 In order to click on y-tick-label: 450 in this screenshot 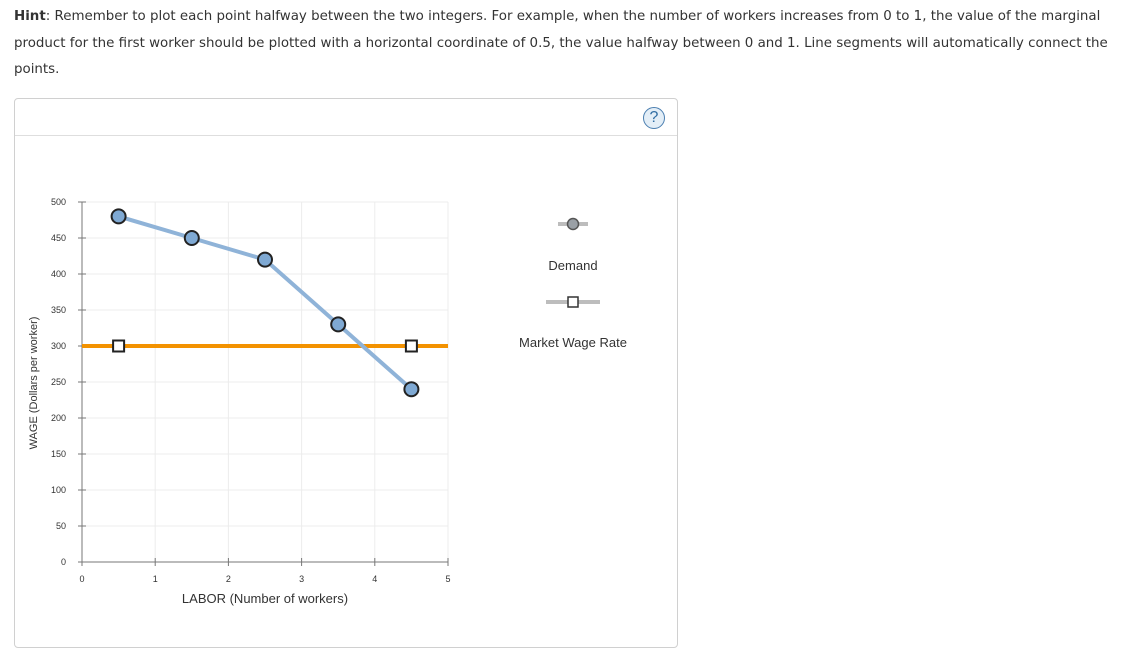, I will do `click(58, 238)`.